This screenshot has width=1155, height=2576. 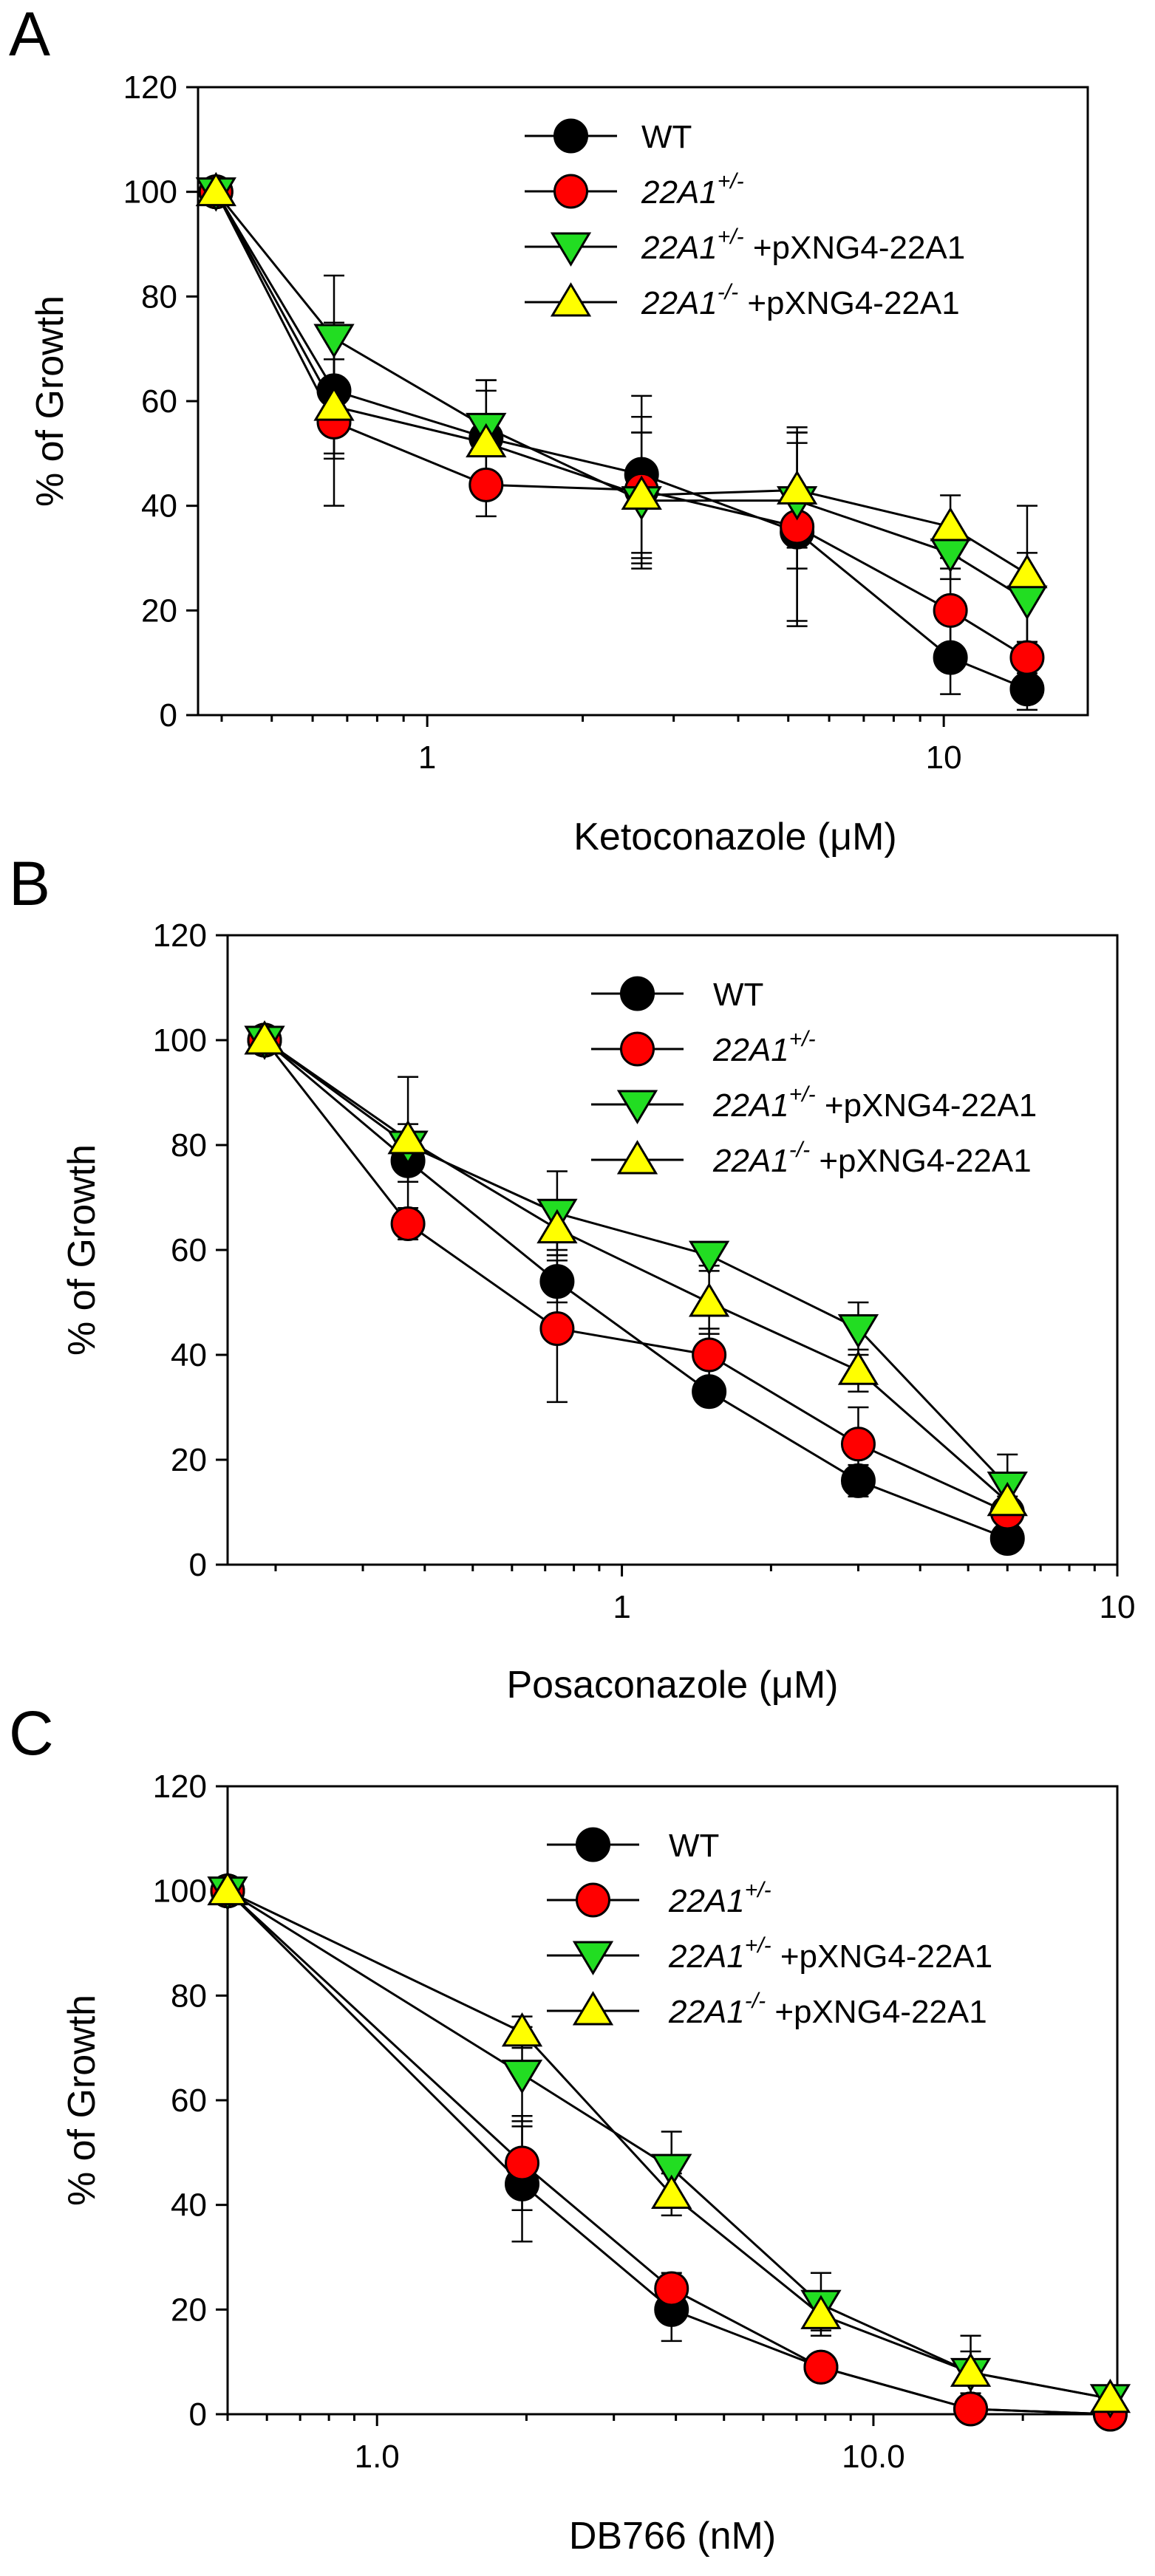 What do you see at coordinates (29, 884) in the screenshot?
I see `panel-letter: B` at bounding box center [29, 884].